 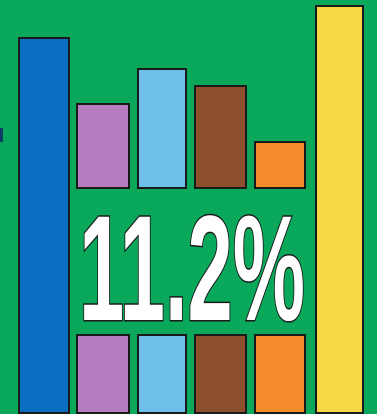 What do you see at coordinates (162, 128) in the screenshot?
I see `bar-sky-upper` at bounding box center [162, 128].